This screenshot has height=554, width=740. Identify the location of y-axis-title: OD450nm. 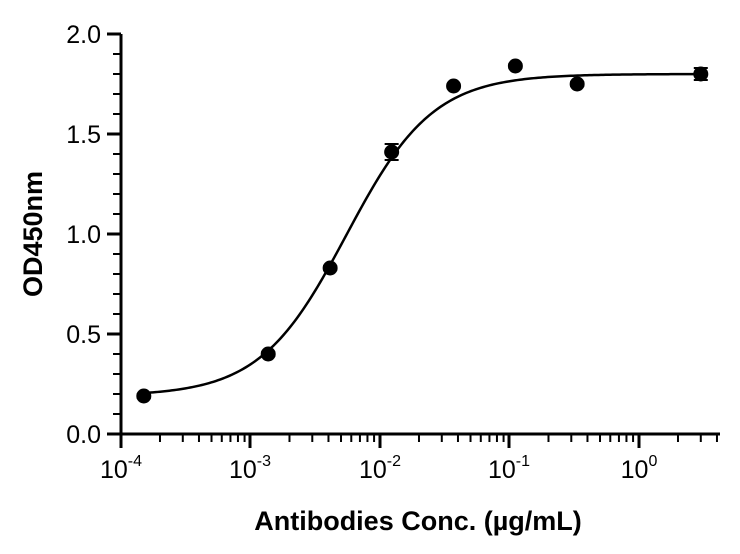
(33, 234).